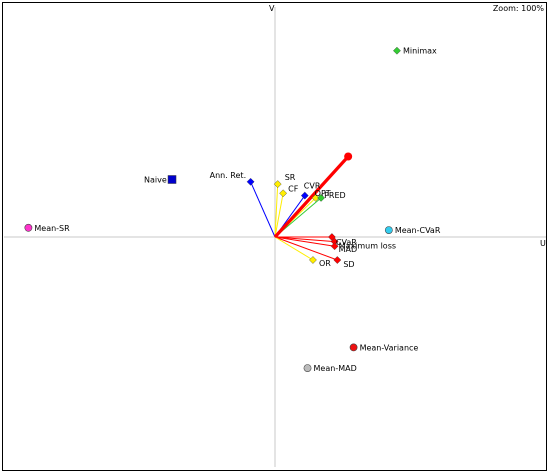 The image size is (550, 475). Describe the element at coordinates (307, 368) in the screenshot. I see `alternative-point-mean-mad` at that location.